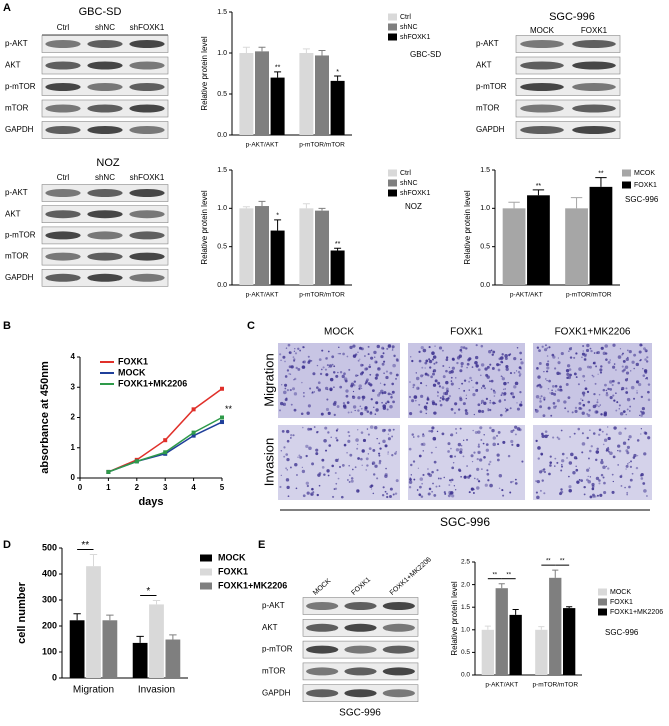 The width and height of the screenshot is (669, 726). Describe the element at coordinates (409, 183) in the screenshot. I see `legend-label: shNC` at that location.